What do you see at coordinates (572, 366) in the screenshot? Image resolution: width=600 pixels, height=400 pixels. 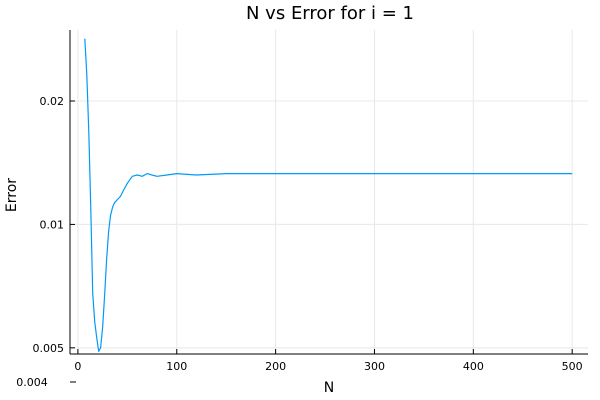 I see `x-tick-label: 500` at bounding box center [572, 366].